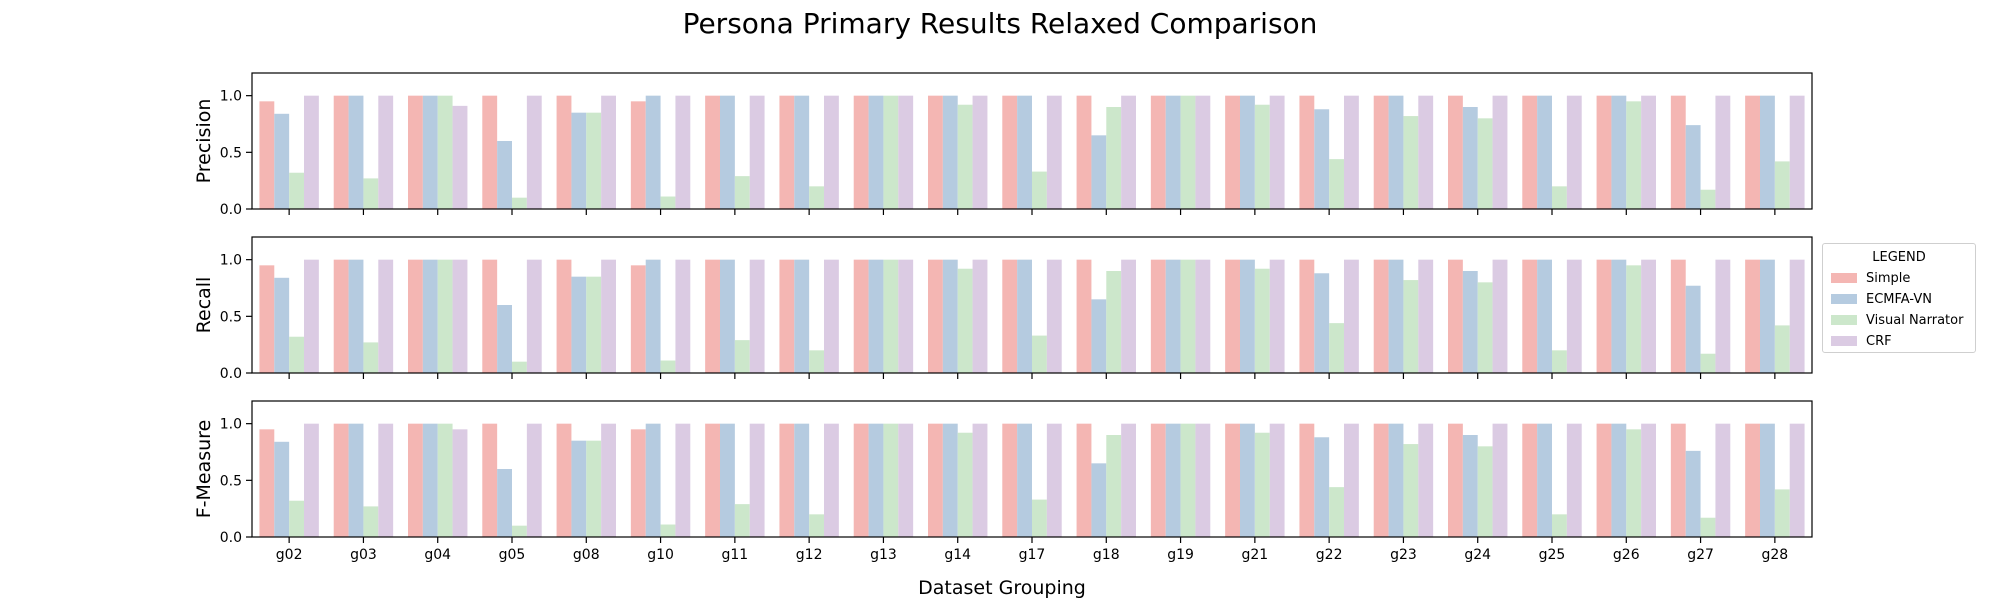 This screenshot has width=2000, height=600. Describe the element at coordinates (1455, 480) in the screenshot. I see `bar-f-measure-simple-g24` at that location.